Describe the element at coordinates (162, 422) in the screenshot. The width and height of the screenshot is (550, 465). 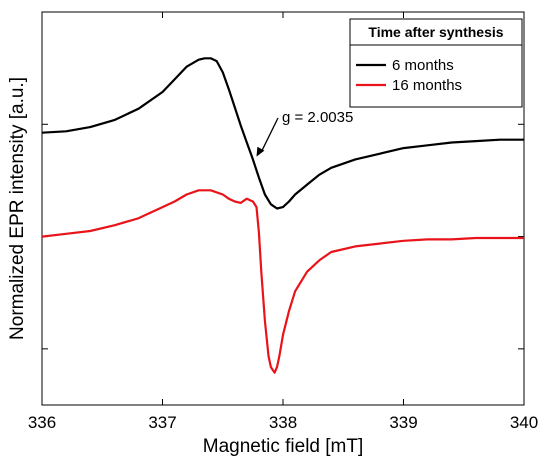
I see `x-tick-label-337: 337` at that location.